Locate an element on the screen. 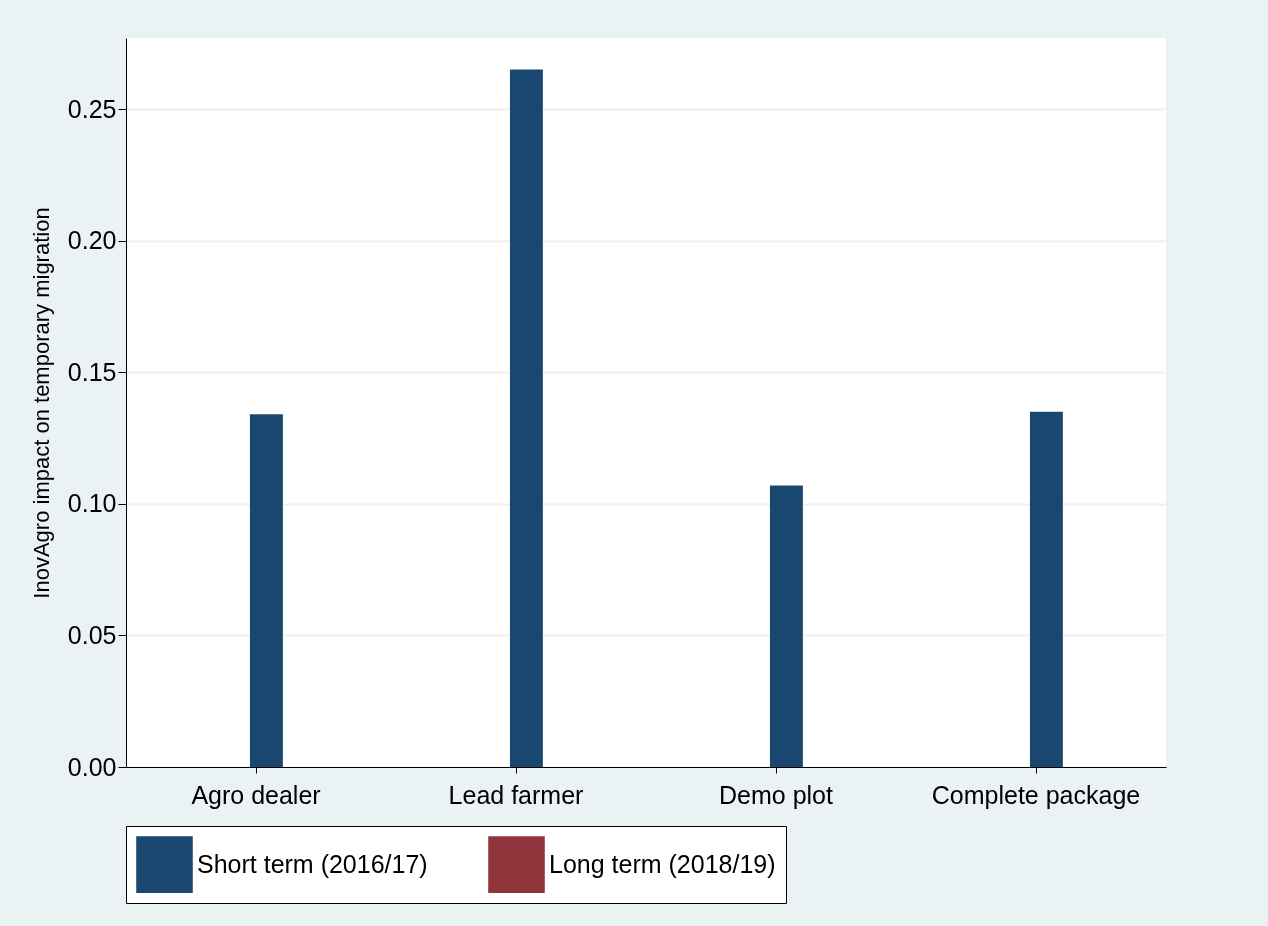 The height and width of the screenshot is (926, 1268). x-tick-label: Lead farmer is located at coordinates (516, 794).